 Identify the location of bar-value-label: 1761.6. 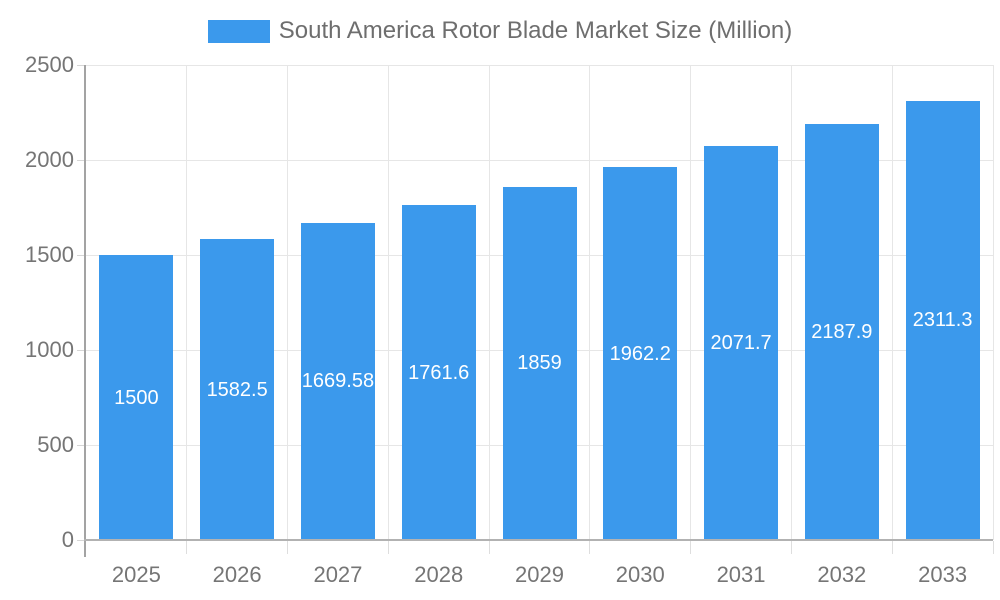
(439, 372).